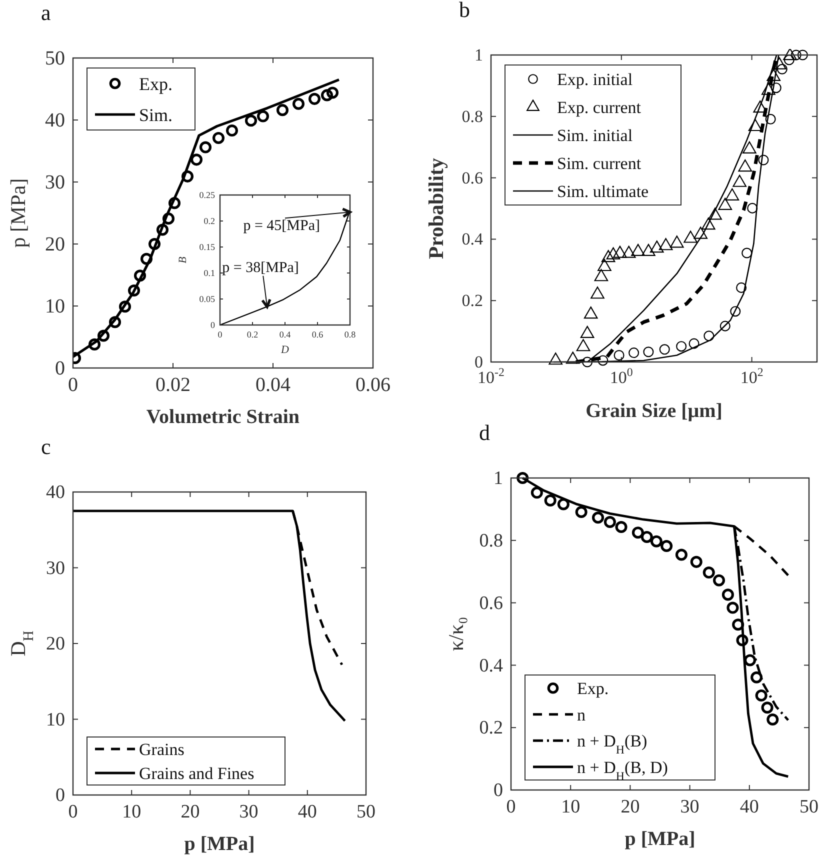  Describe the element at coordinates (209, 273) in the screenshot. I see `y-tick-label: 0.1` at that location.